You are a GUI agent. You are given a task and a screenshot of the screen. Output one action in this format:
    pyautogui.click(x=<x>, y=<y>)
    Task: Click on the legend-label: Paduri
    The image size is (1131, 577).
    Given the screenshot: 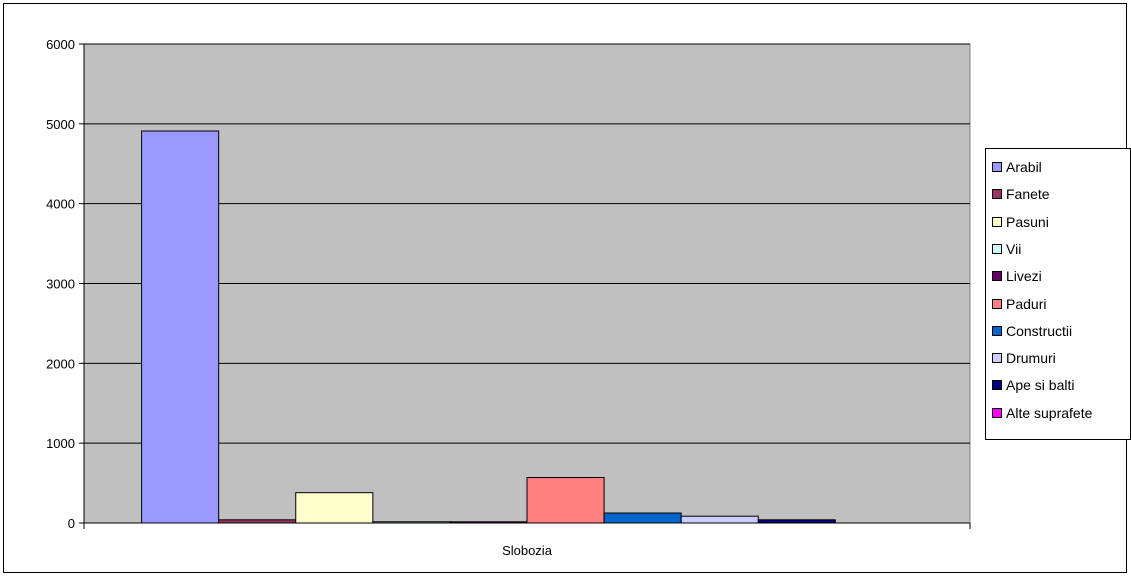 What is the action you would take?
    pyautogui.click(x=1026, y=303)
    